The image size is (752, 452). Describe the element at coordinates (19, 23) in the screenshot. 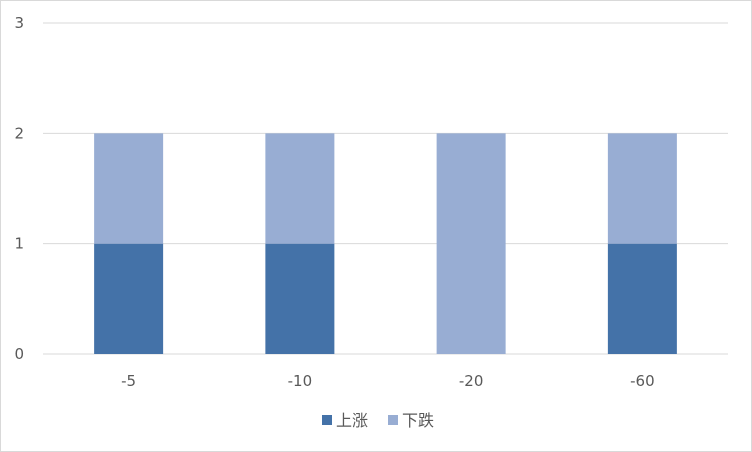

I see `y-tick-label: 3` at that location.